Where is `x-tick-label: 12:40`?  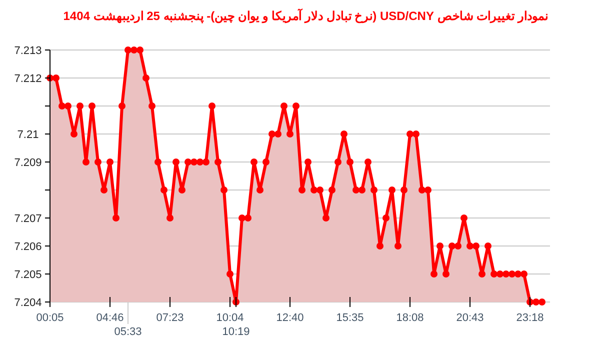
x-tick-label: 12:40 is located at coordinates (290, 318).